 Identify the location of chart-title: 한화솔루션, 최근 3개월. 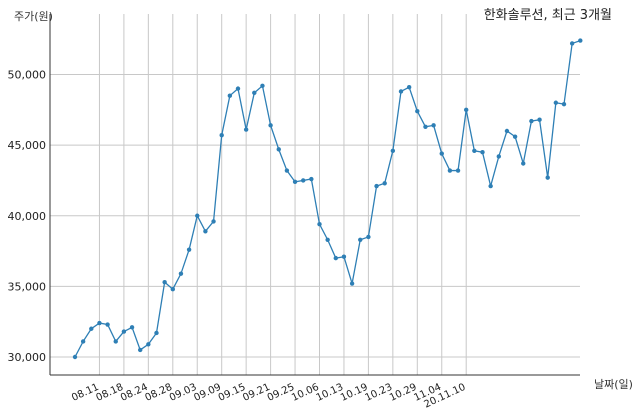
(547, 15).